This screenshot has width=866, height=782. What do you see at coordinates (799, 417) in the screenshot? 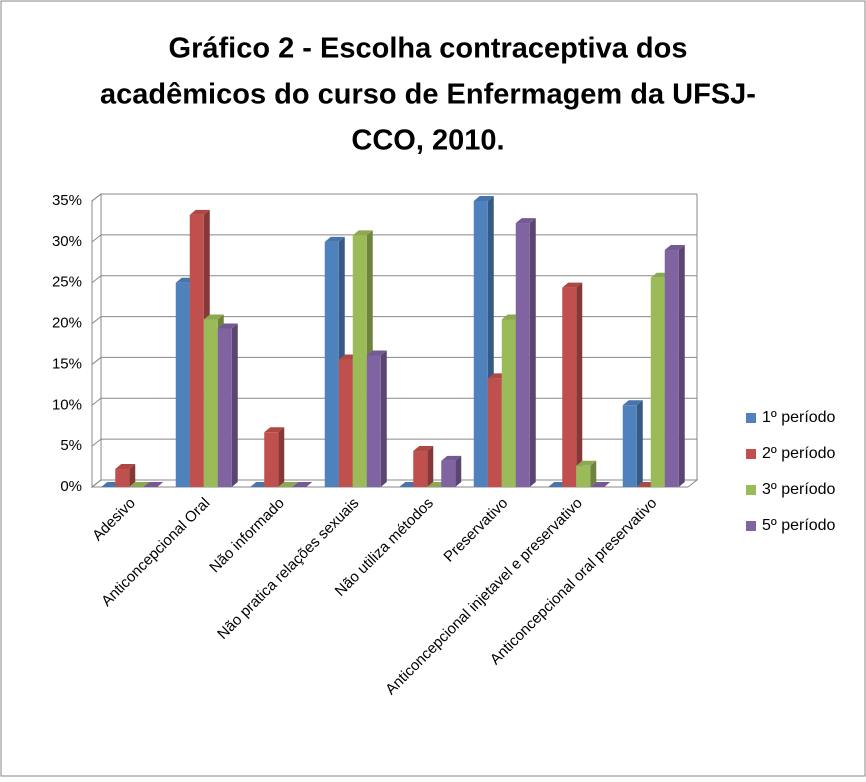
I see `legend-label: 1º período` at bounding box center [799, 417].